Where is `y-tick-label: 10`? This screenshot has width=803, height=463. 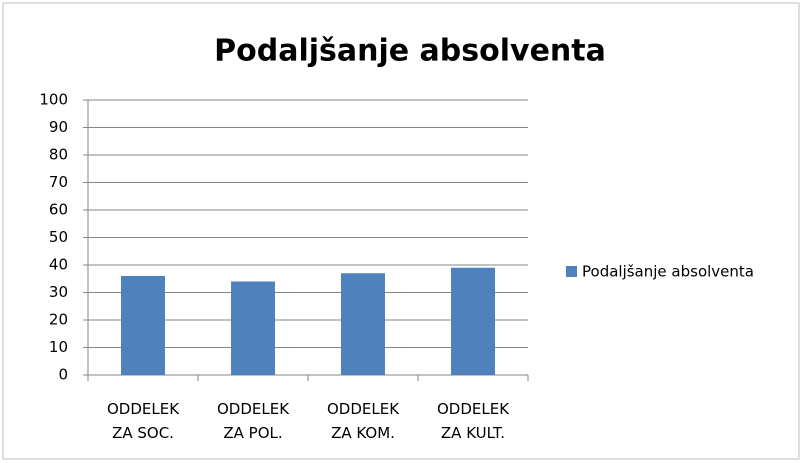 y-tick-label: 10 is located at coordinates (58, 347).